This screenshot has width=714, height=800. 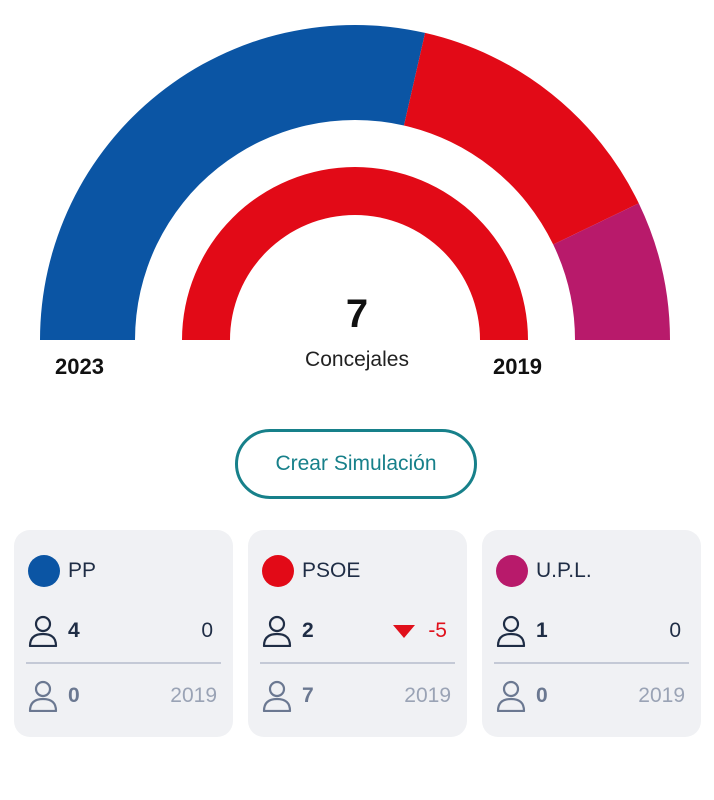 What do you see at coordinates (564, 570) in the screenshot?
I see `party-name: U.P.L.` at bounding box center [564, 570].